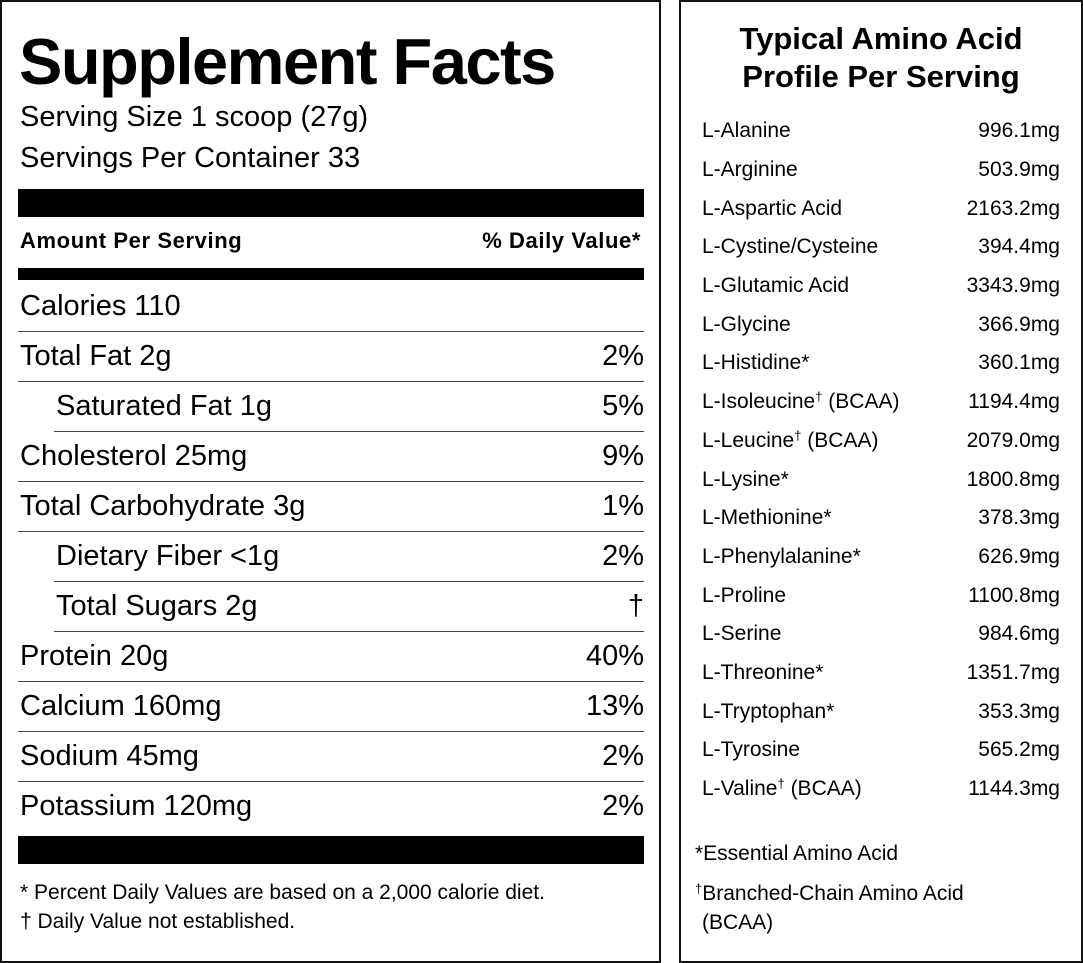 The image size is (1083, 963). I want to click on amino-name-text: L-Histidine*, so click(756, 363).